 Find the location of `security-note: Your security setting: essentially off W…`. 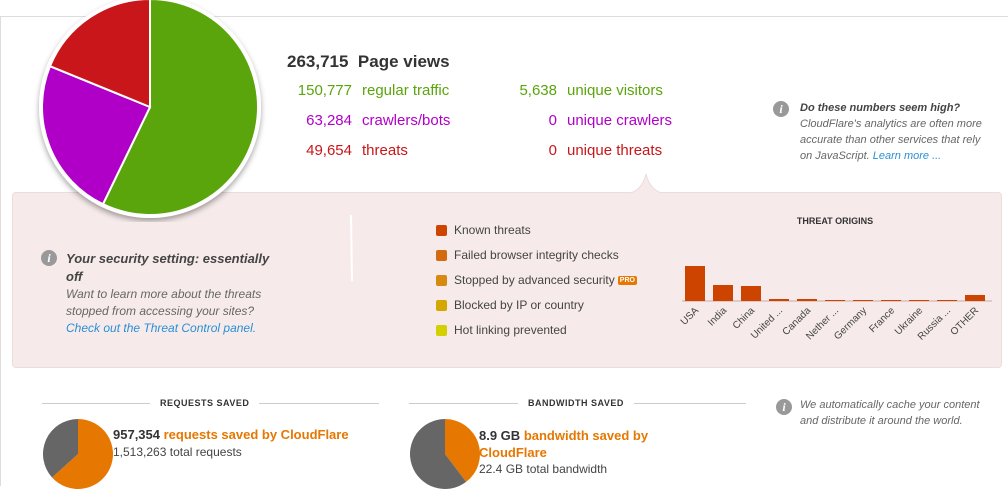

security-note: Your security setting: essentially off W… is located at coordinates (171, 293).